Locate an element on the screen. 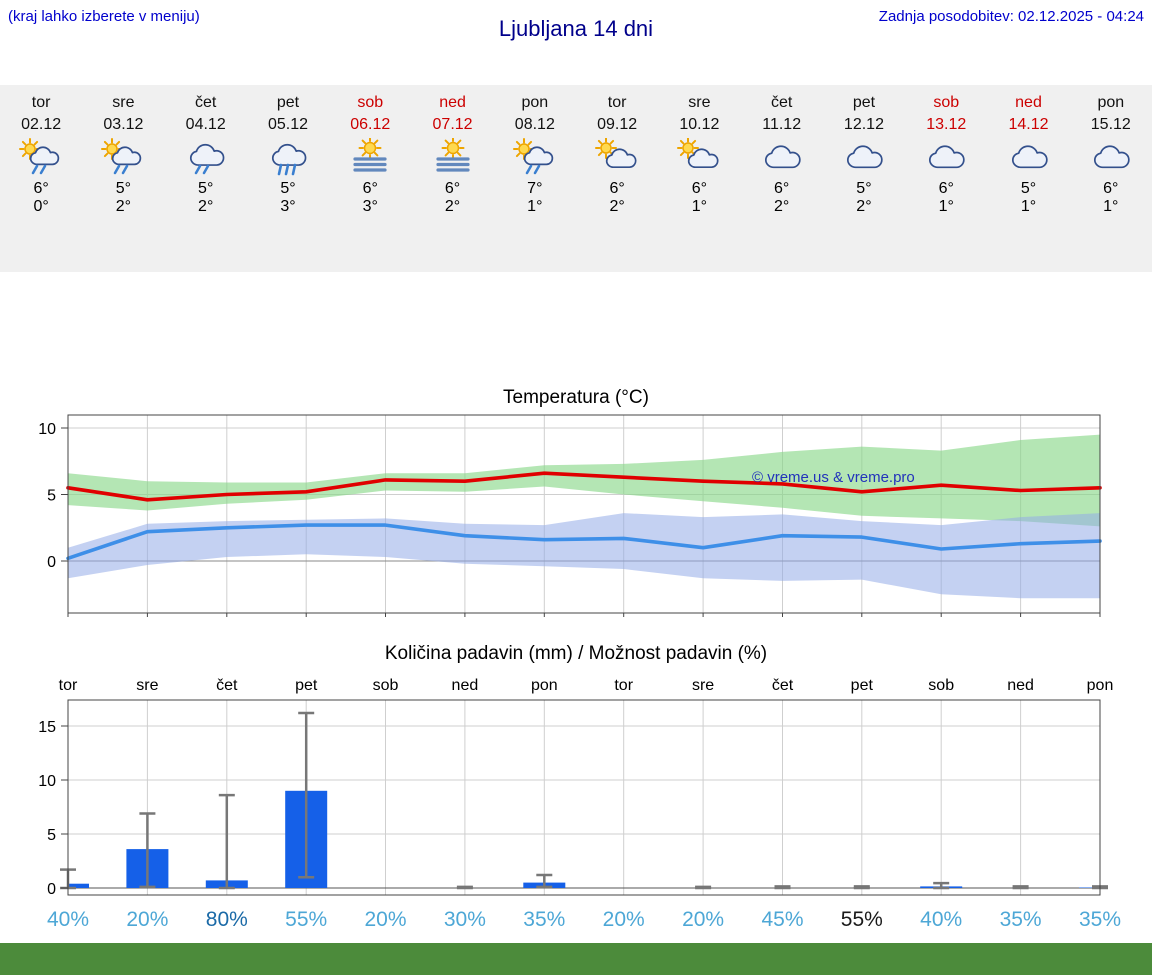  low-temperature: 3° is located at coordinates (370, 206).